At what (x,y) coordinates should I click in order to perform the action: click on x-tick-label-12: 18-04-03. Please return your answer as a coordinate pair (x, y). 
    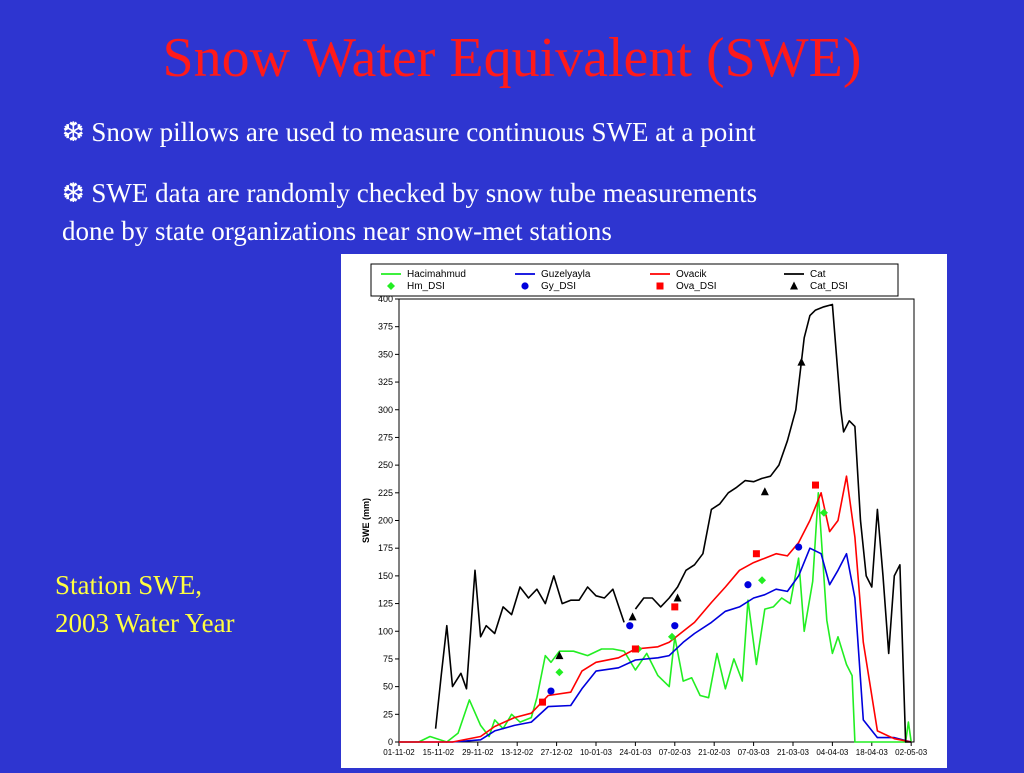
    Looking at the image, I should click on (872, 752).